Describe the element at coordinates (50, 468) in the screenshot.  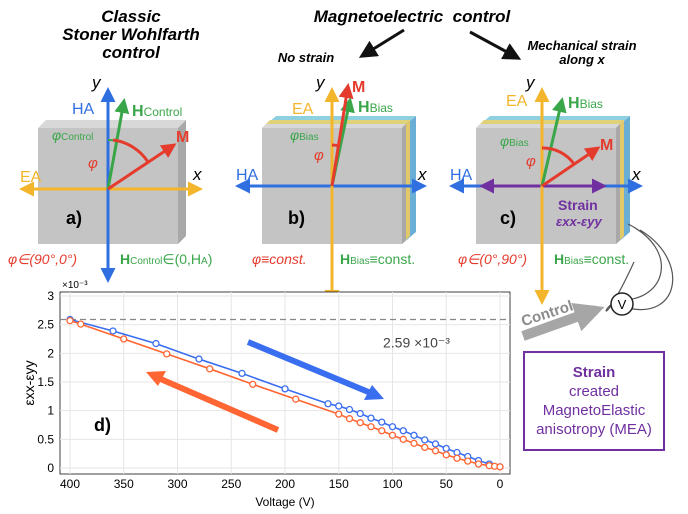
I see `y-tick-label: 0` at that location.